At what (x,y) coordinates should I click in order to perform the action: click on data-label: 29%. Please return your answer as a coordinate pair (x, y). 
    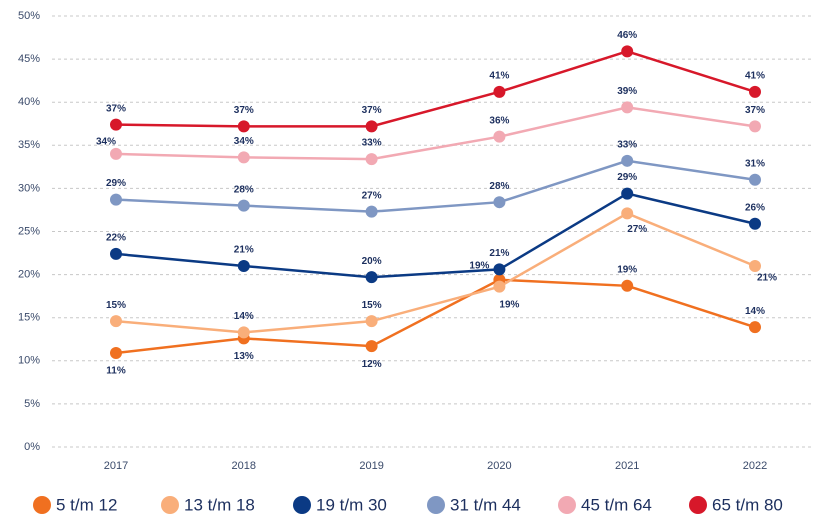
    Looking at the image, I should click on (627, 177).